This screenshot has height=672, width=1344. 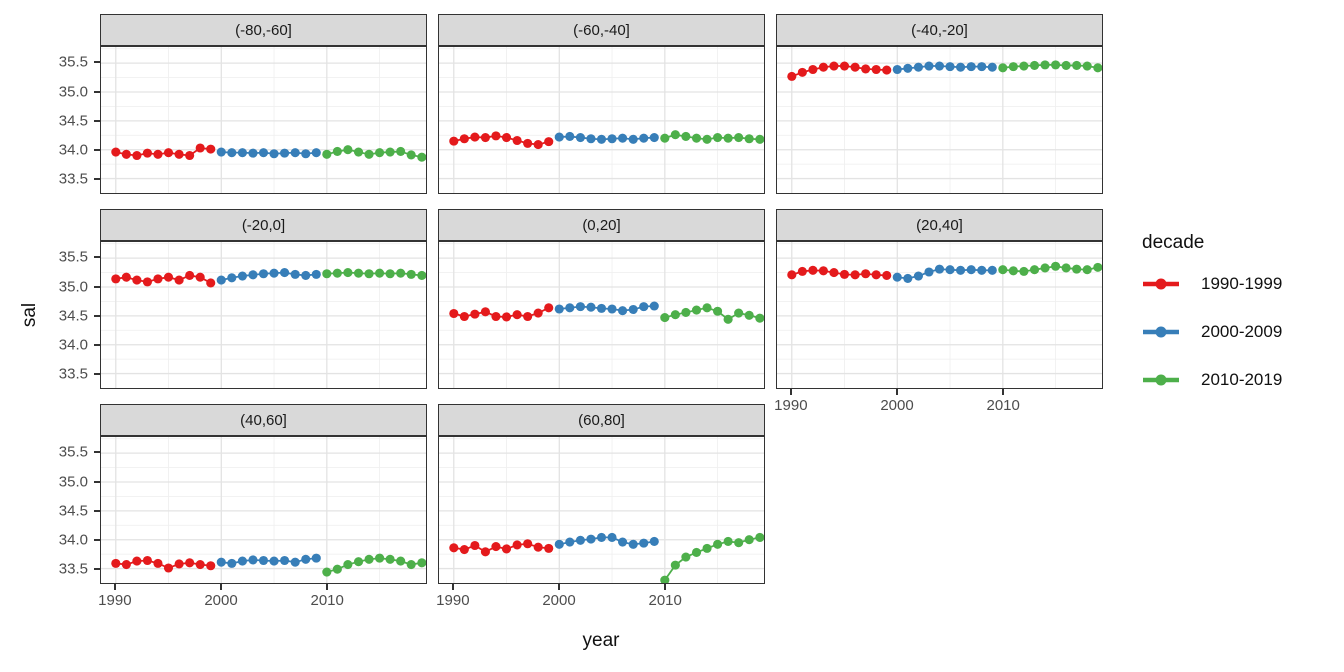 I want to click on legend-items: 1990-1999 2000-2009 2010-2019, so click(x=1233, y=332).